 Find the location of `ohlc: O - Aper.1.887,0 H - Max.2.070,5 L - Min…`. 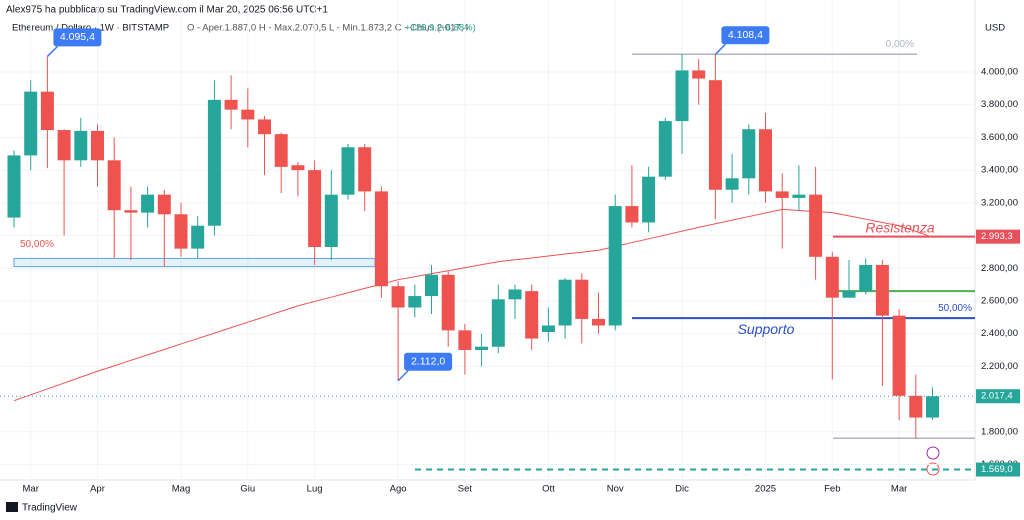

ohlc: O - Aper.1.887,0 H - Max.2.070,5 L - Min… is located at coordinates (328, 28).